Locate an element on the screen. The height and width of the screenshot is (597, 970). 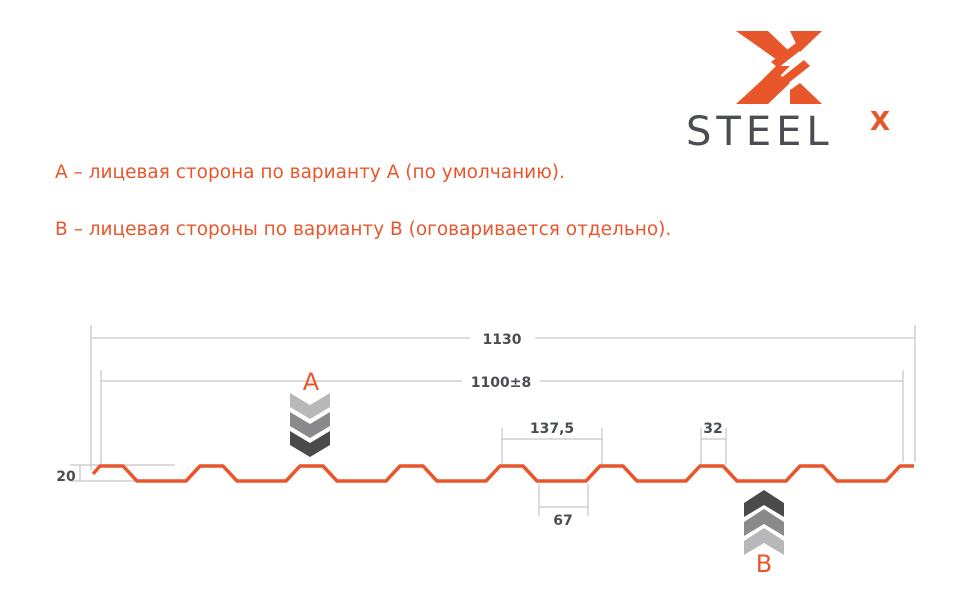
side-b-label: B is located at coordinates (764, 564).